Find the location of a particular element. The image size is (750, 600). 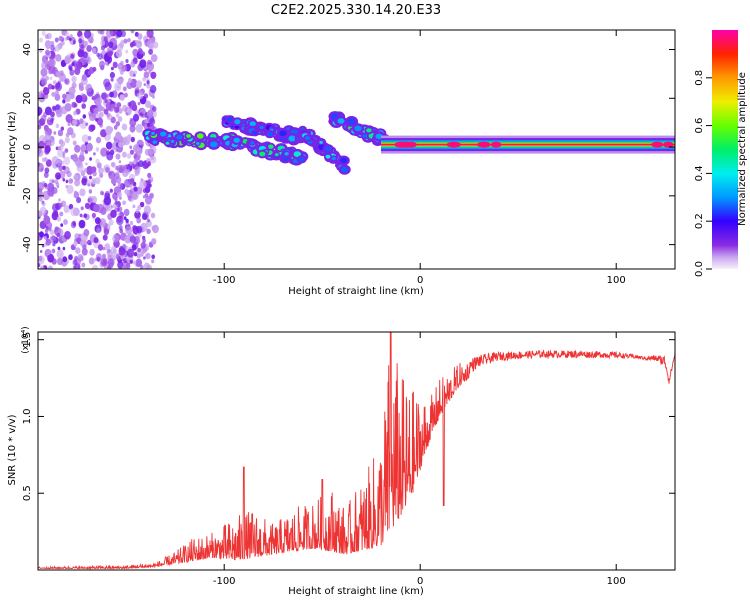

band-hotspot is located at coordinates (668, 144).